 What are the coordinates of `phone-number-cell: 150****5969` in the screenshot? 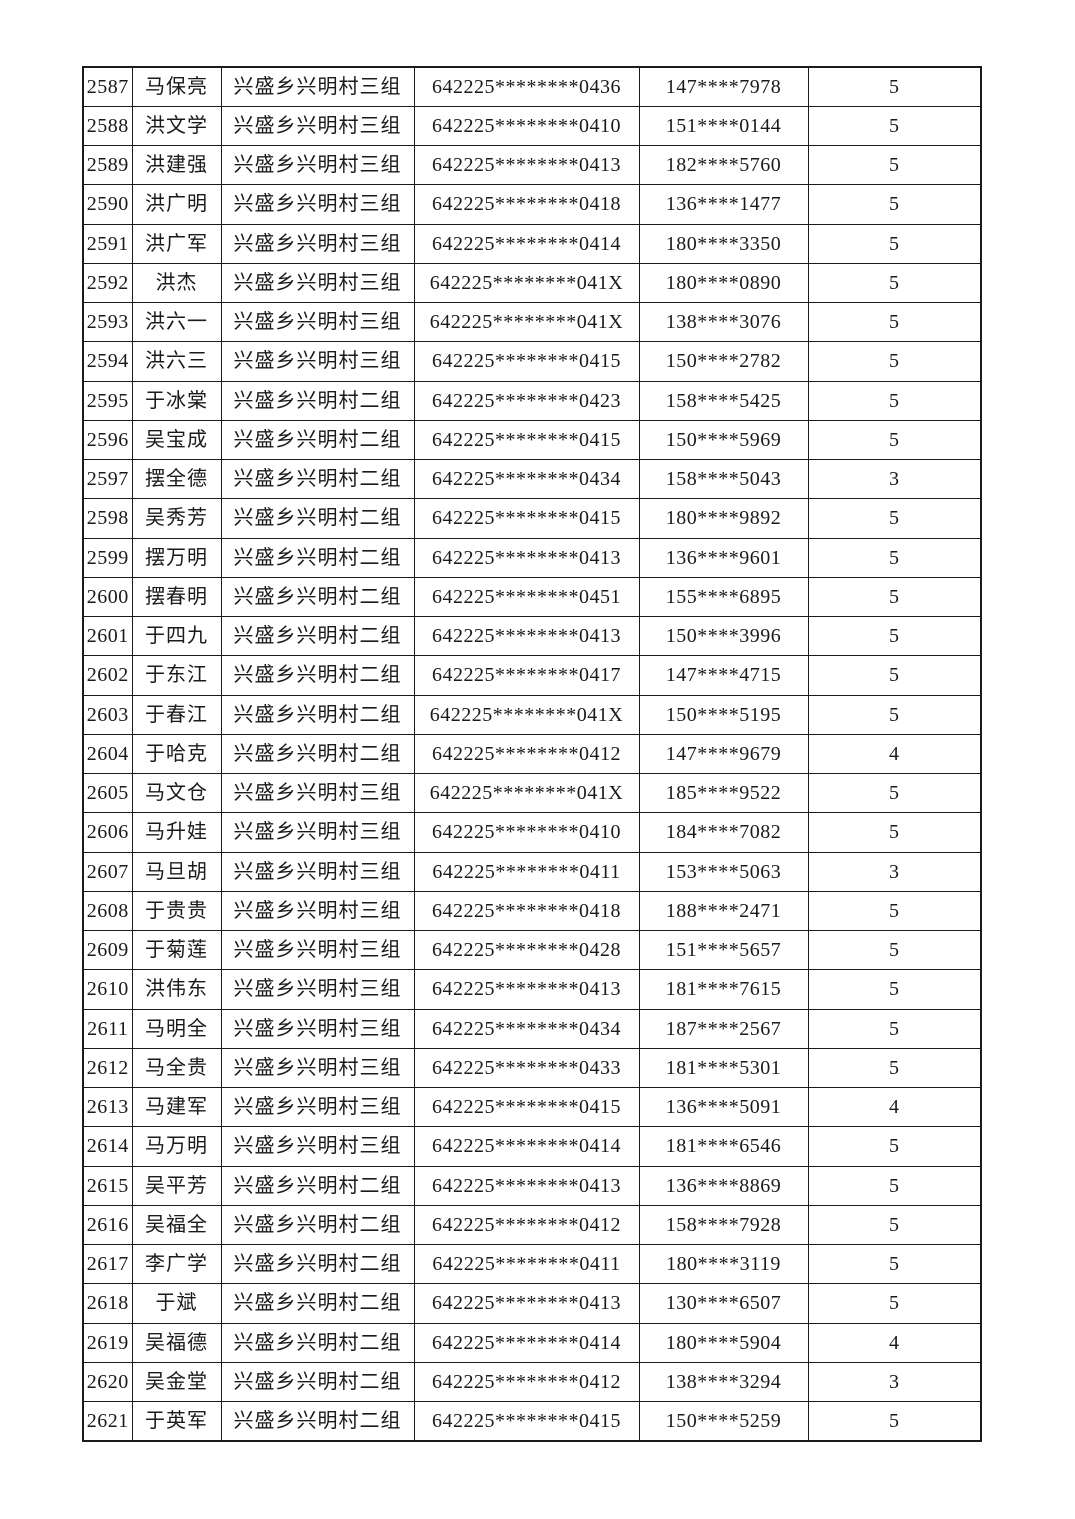 It's located at (723, 440).